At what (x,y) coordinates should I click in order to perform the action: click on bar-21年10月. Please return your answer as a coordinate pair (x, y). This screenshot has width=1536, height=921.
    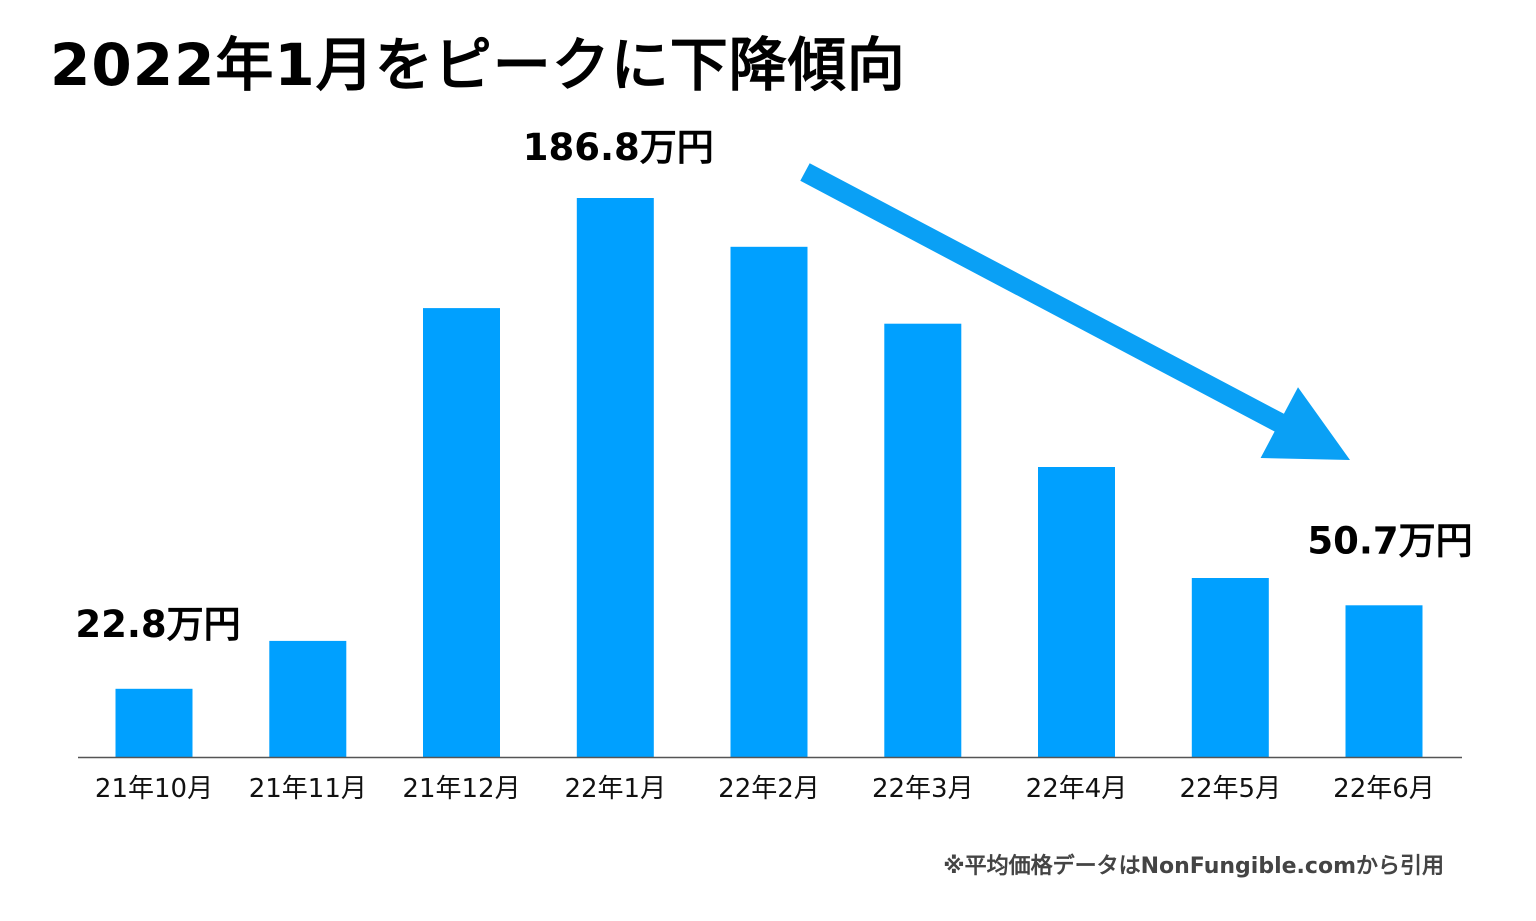
    Looking at the image, I should click on (154, 722).